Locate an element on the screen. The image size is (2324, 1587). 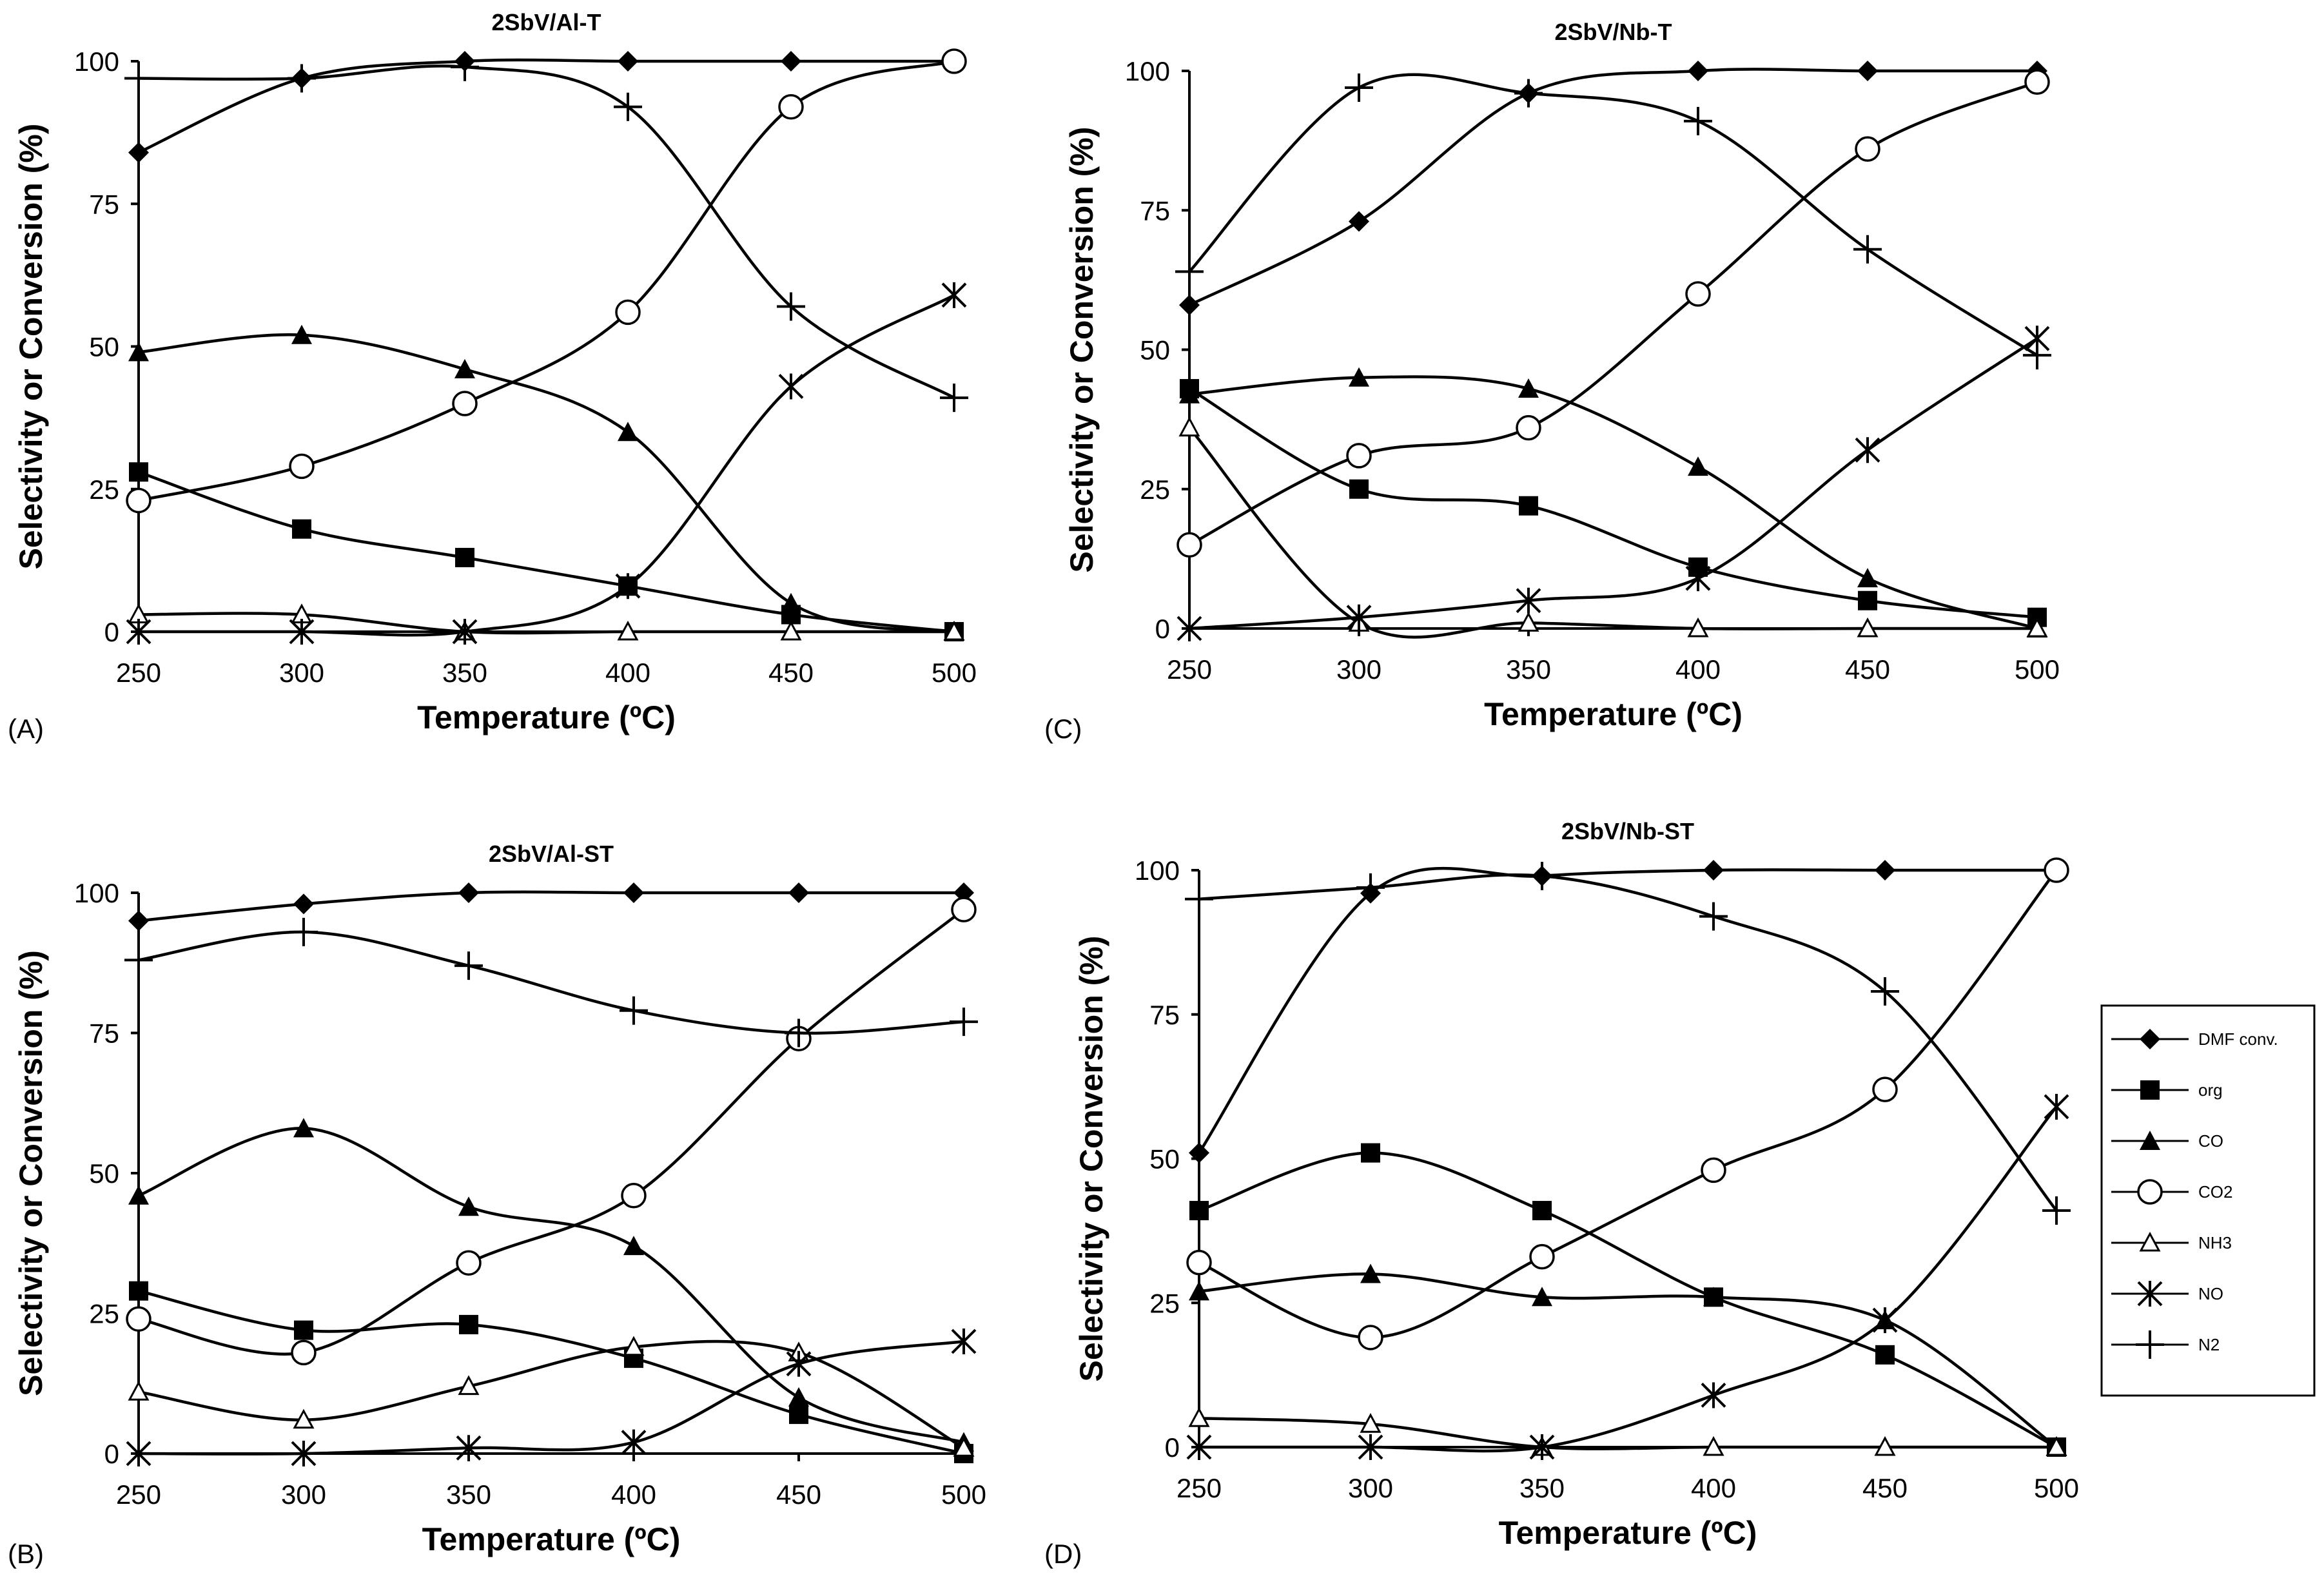
series-line-co2 is located at coordinates (546, 280).